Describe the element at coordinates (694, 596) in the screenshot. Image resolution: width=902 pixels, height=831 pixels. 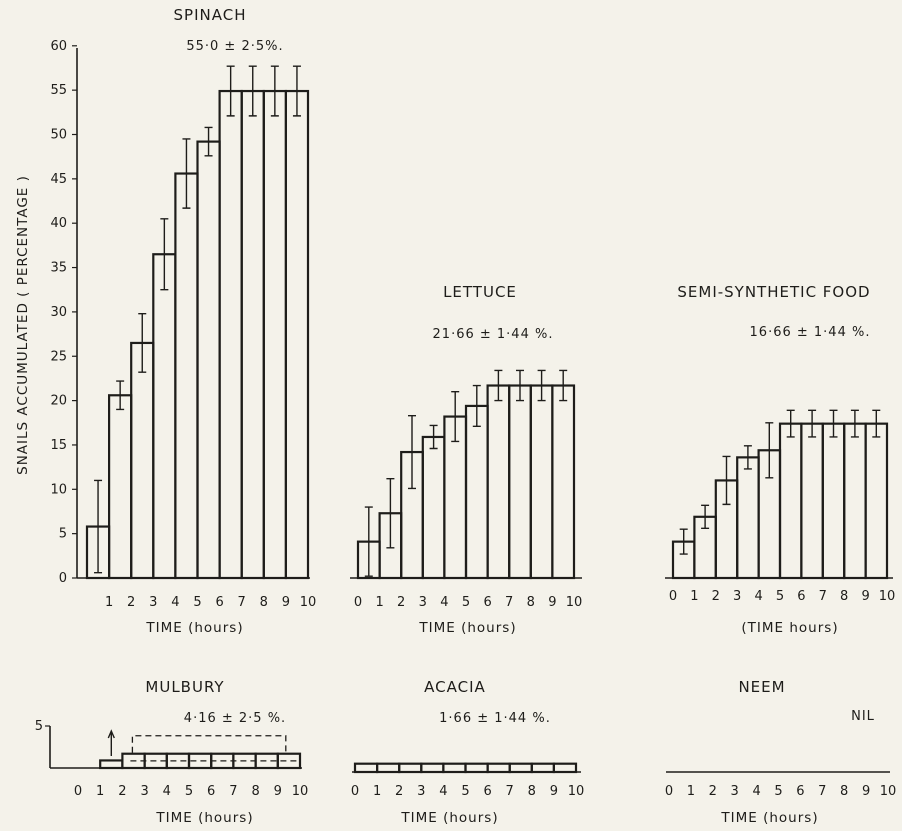
I see `panel-semi-synthetic-food-x-tick-label: 1` at that location.